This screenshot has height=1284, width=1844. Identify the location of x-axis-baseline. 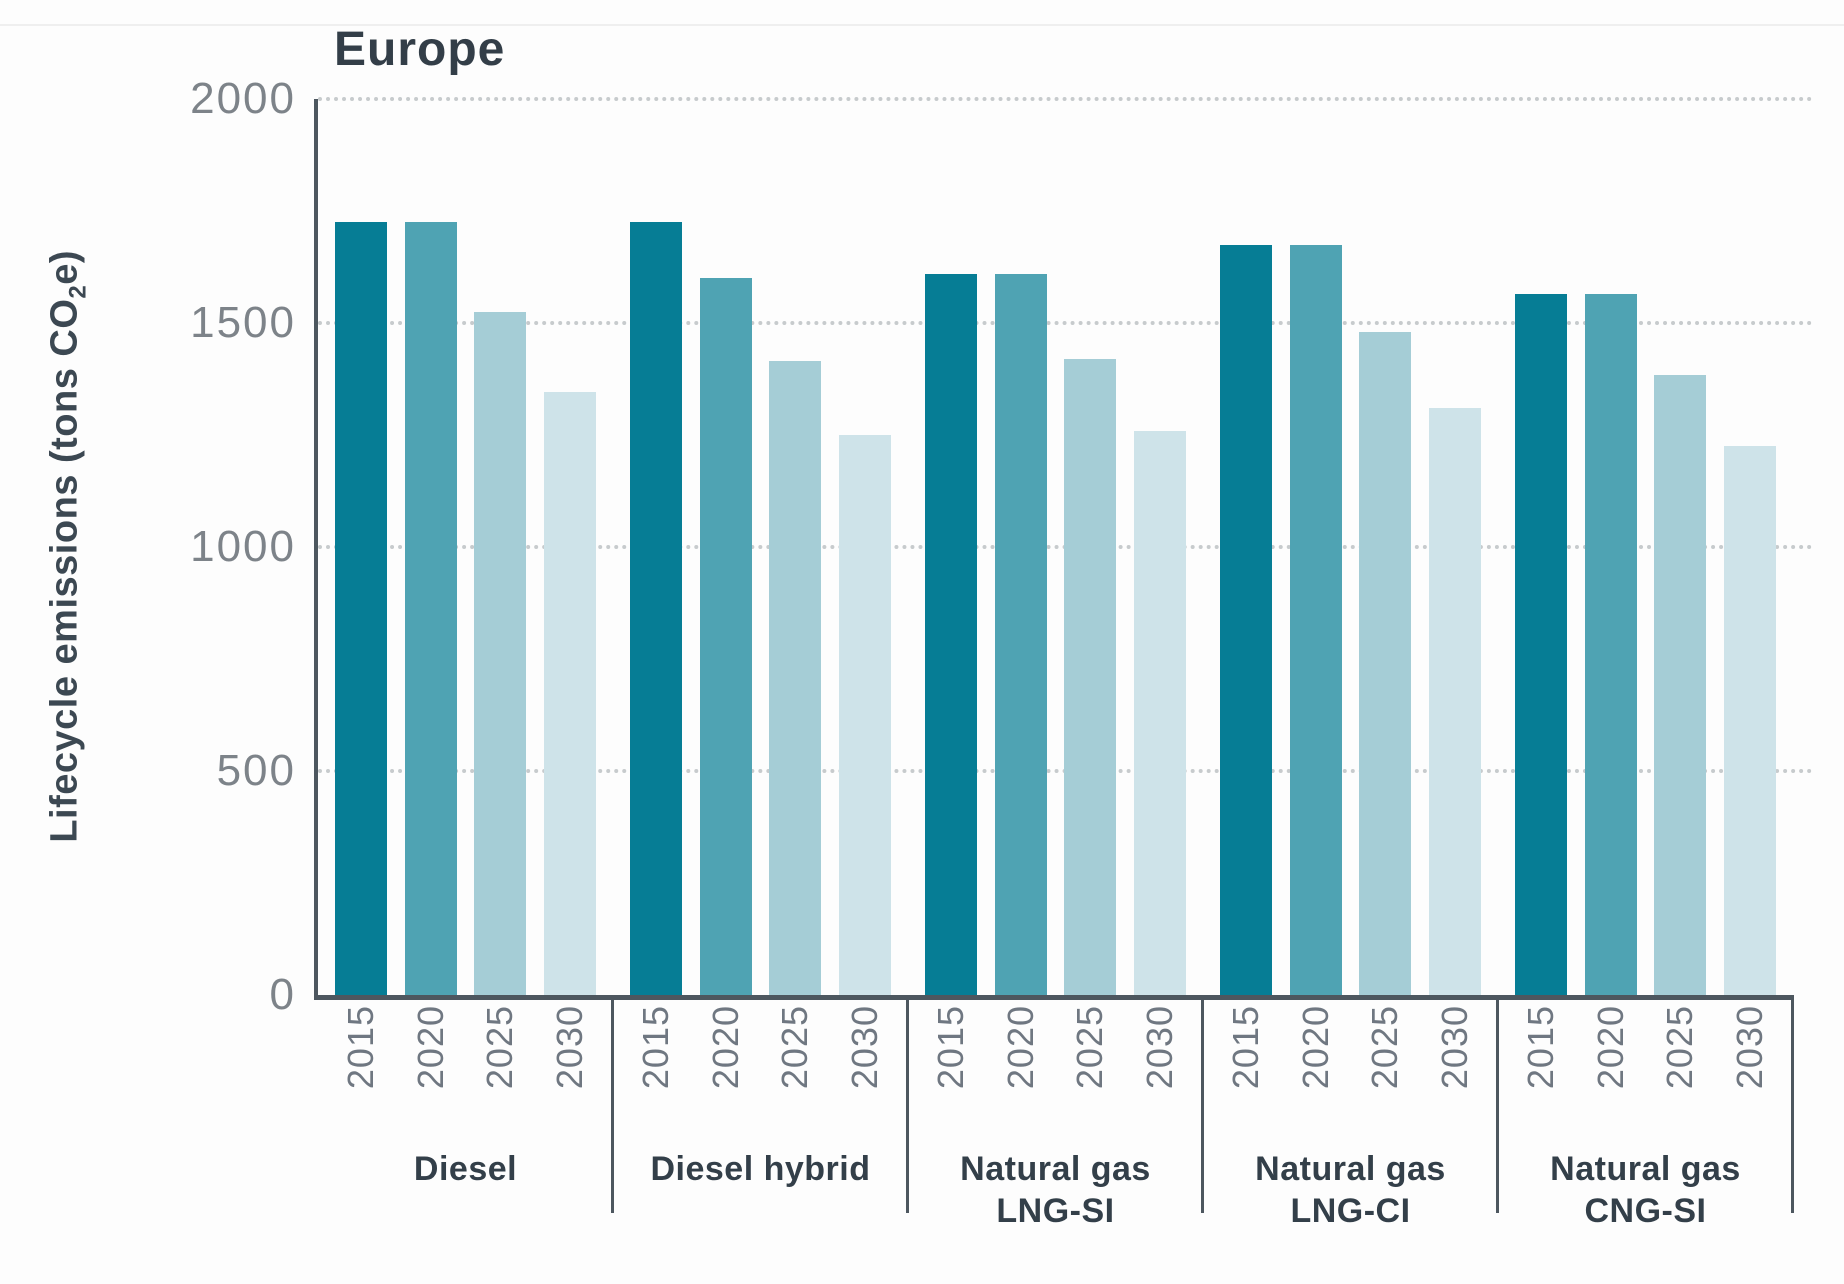
(1053, 997).